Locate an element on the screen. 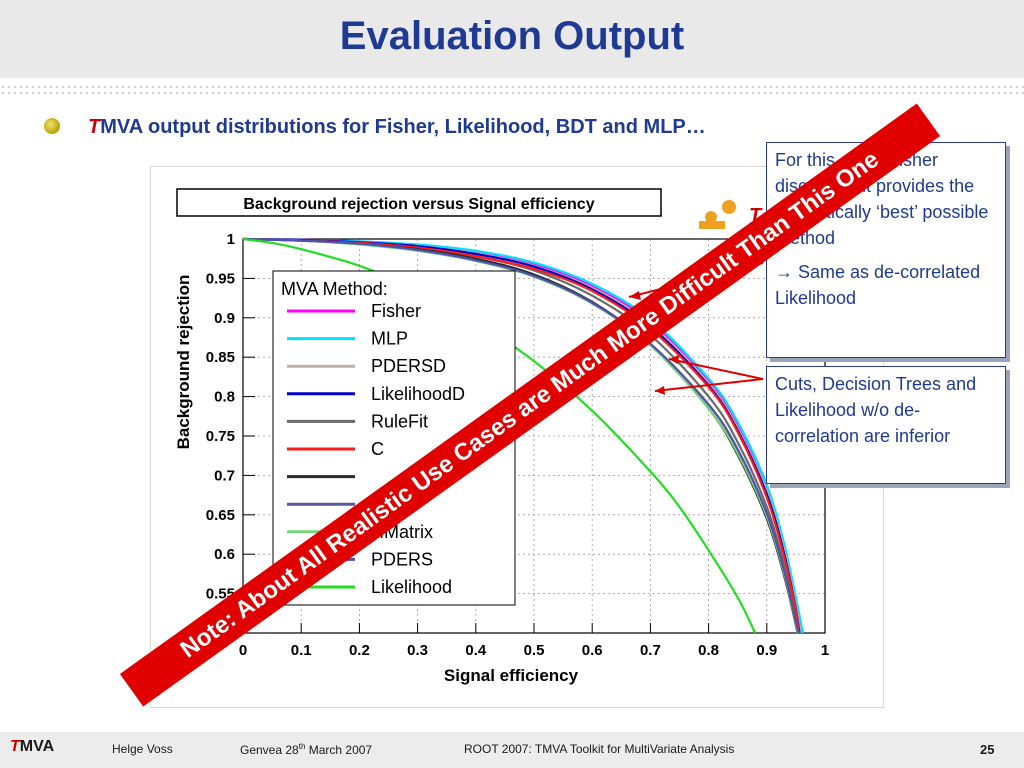 This screenshot has height=768, width=1024. y-tick-label: 1 is located at coordinates (231, 239).